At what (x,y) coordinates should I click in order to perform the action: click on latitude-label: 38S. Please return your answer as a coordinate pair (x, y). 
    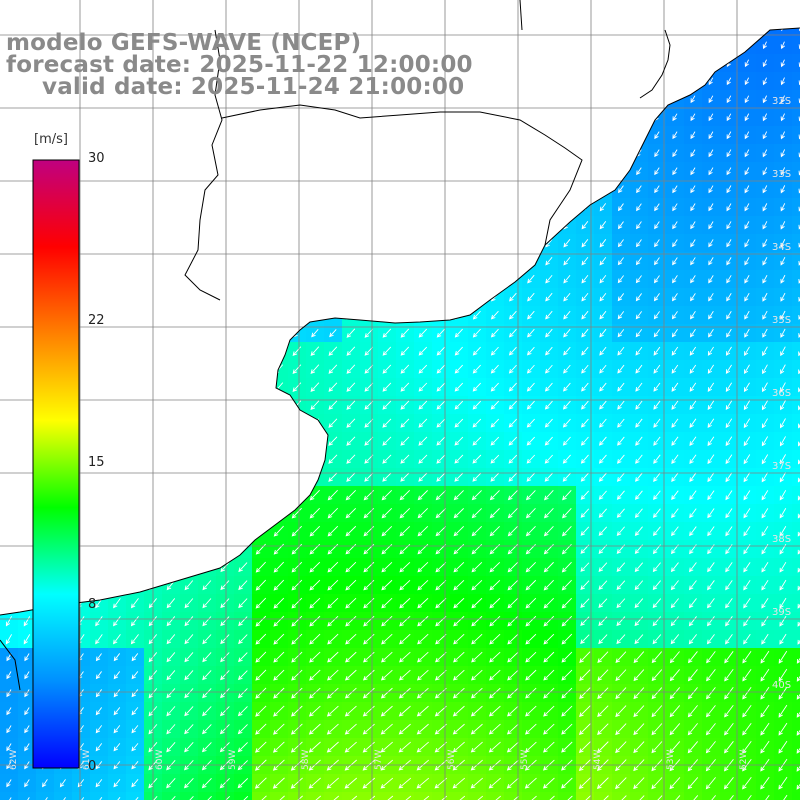
    Looking at the image, I should click on (781, 539).